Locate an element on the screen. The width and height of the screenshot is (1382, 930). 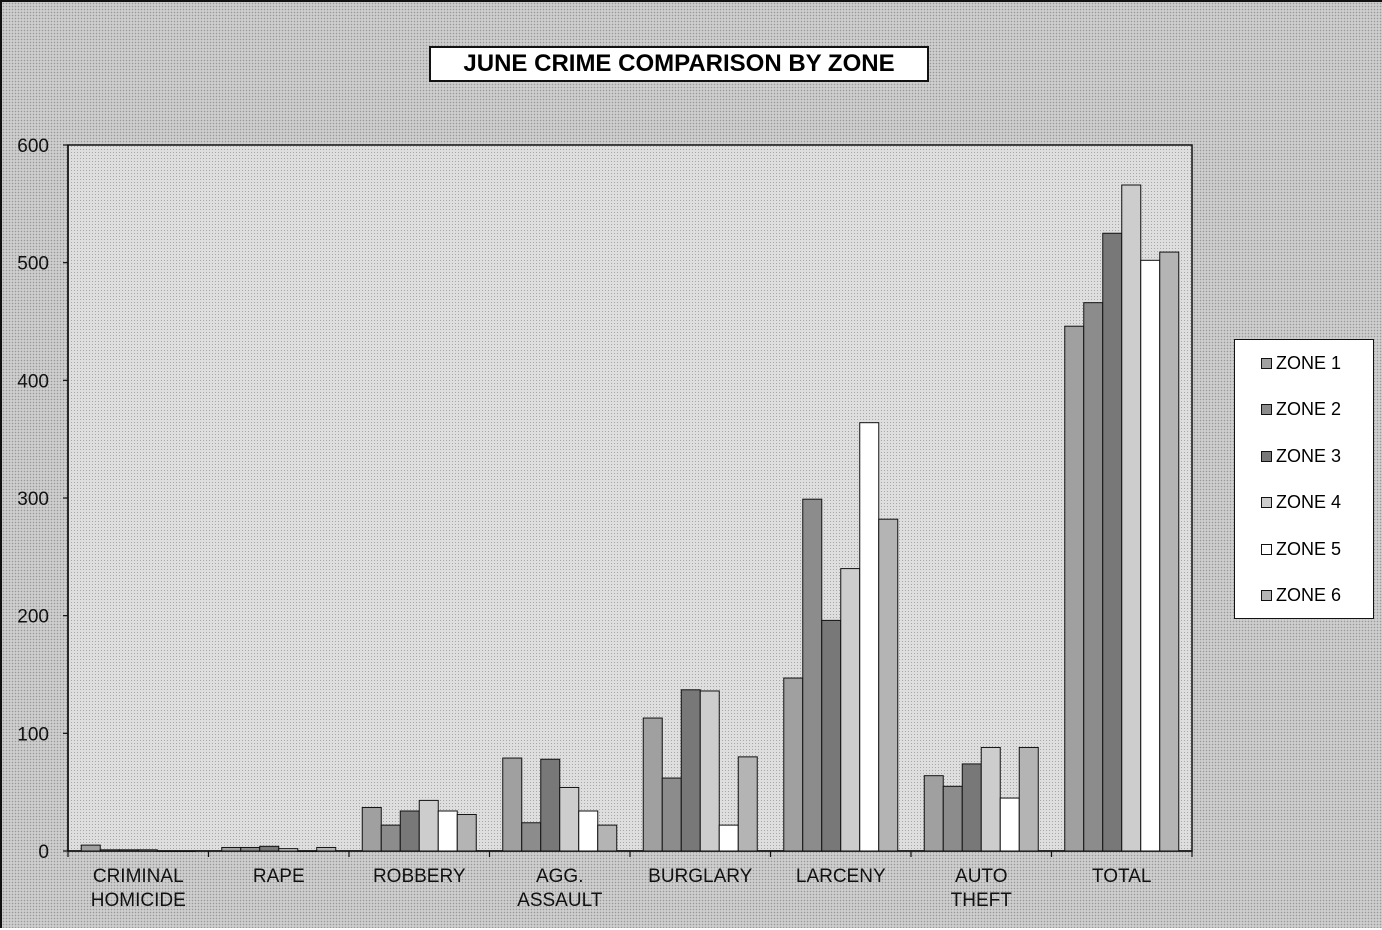
y-tick-label: 600 is located at coordinates (33, 146).